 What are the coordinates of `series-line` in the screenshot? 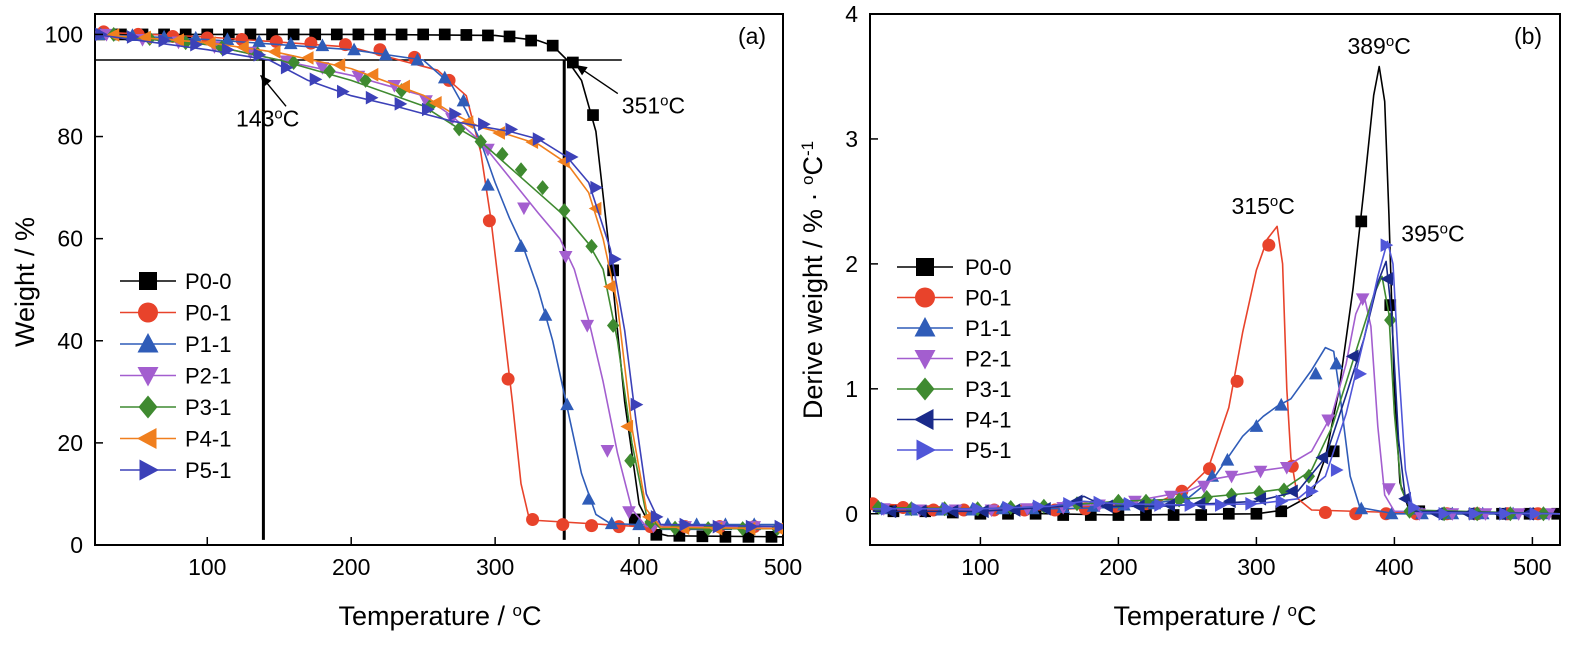 It's located at (1216, 430).